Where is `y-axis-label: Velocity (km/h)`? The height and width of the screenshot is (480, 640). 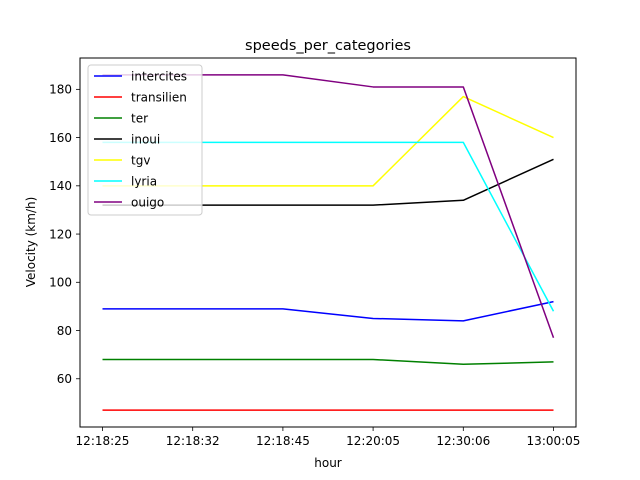 y-axis-label: Velocity (km/h) is located at coordinates (31, 242).